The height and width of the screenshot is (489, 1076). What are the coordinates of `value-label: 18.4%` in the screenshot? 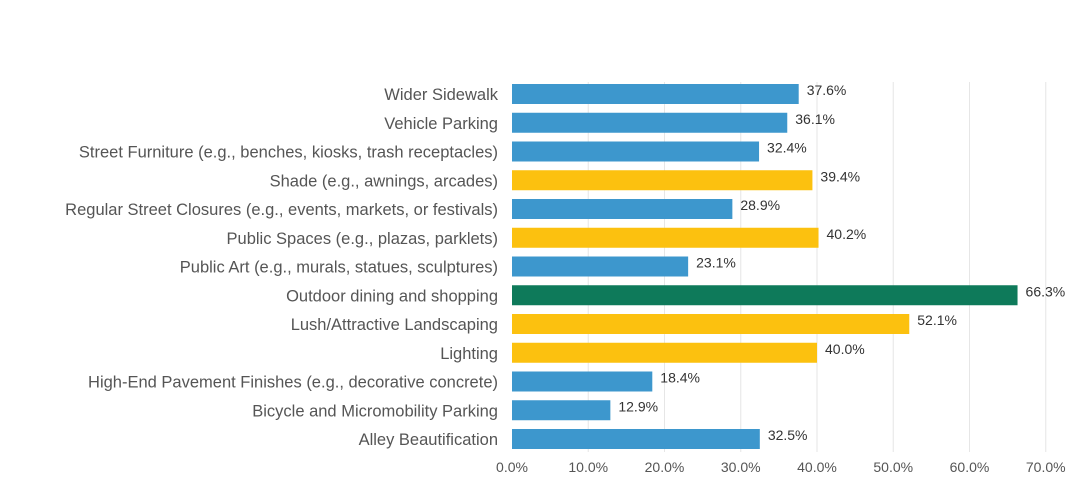 It's located at (680, 378).